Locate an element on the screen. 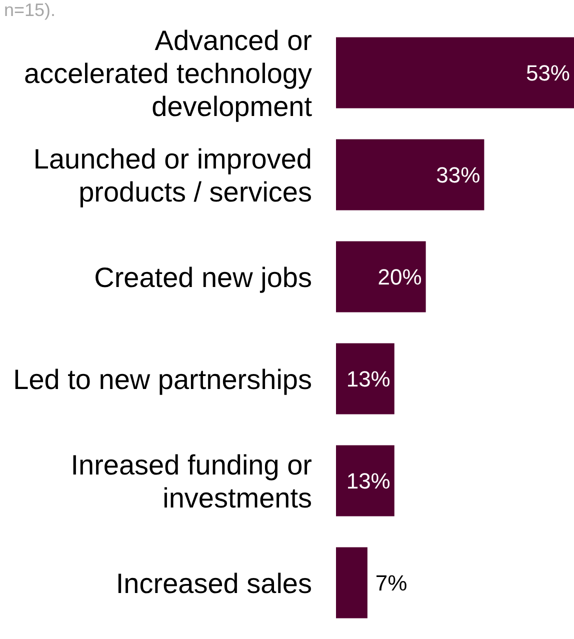 Image resolution: width=574 pixels, height=639 pixels. text: n=15). is located at coordinates (30, 10).